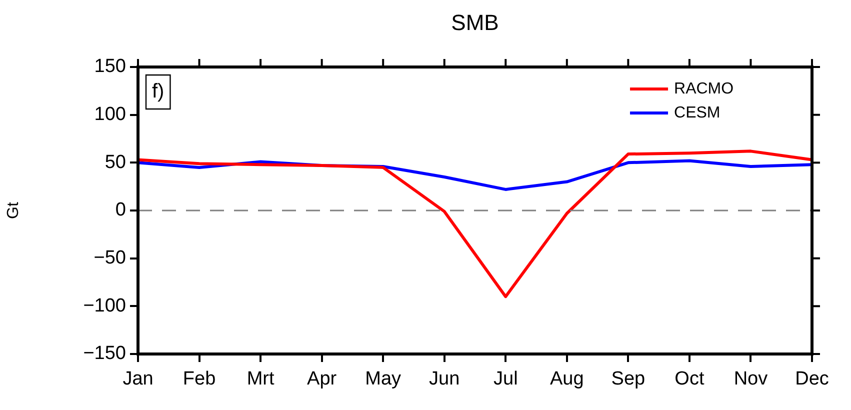  Describe the element at coordinates (104, 353) in the screenshot. I see `y-tick-label: −150` at that location.